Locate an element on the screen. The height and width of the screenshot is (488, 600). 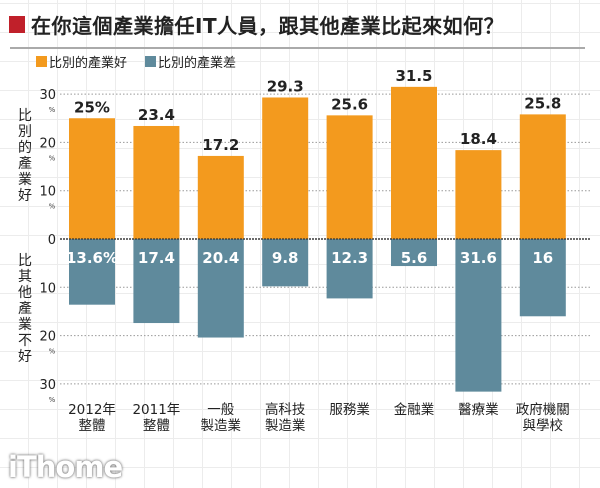
title-divider is located at coordinates (297, 48).